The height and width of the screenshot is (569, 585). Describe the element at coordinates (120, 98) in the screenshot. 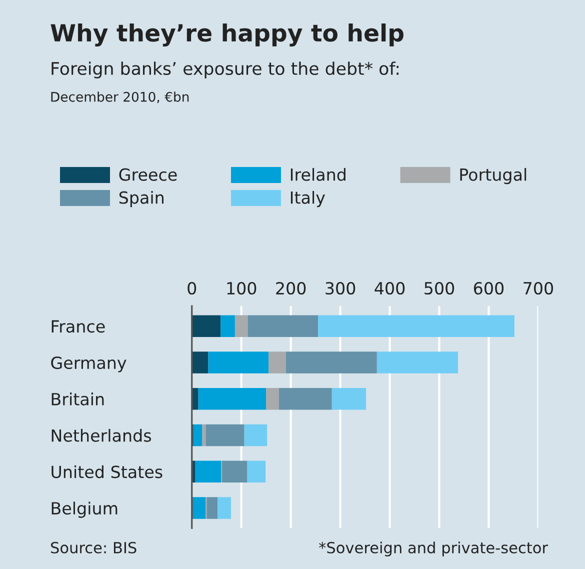

I see `text: December 2010, €bn` at that location.